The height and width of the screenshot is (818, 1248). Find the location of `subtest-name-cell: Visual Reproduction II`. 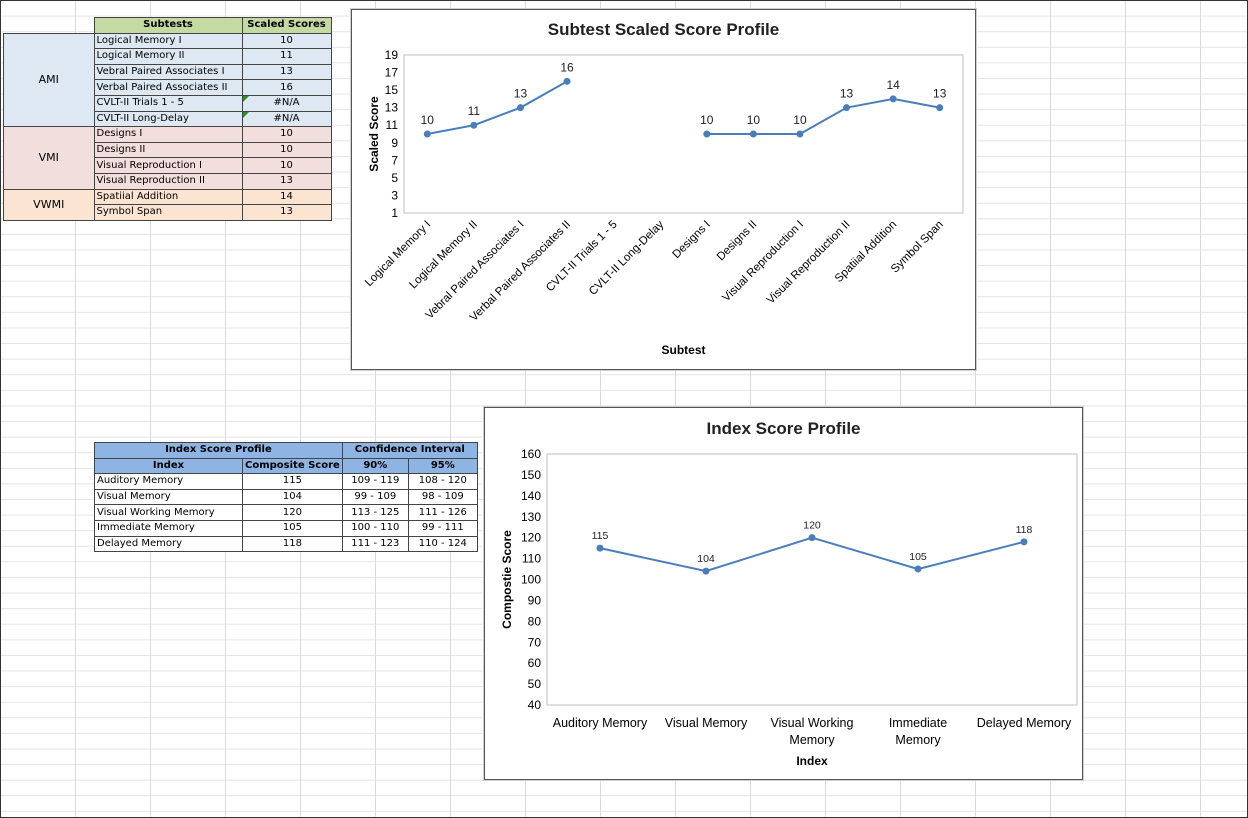

subtest-name-cell: Visual Reproduction II is located at coordinates (168, 181).